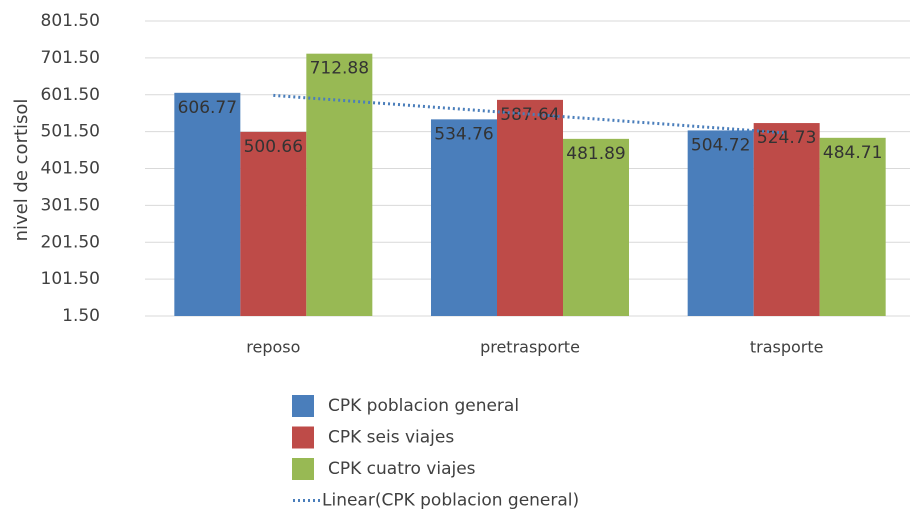 The height and width of the screenshot is (514, 924). Describe the element at coordinates (70, 169) in the screenshot. I see `y-tick-label: 401.50` at that location.